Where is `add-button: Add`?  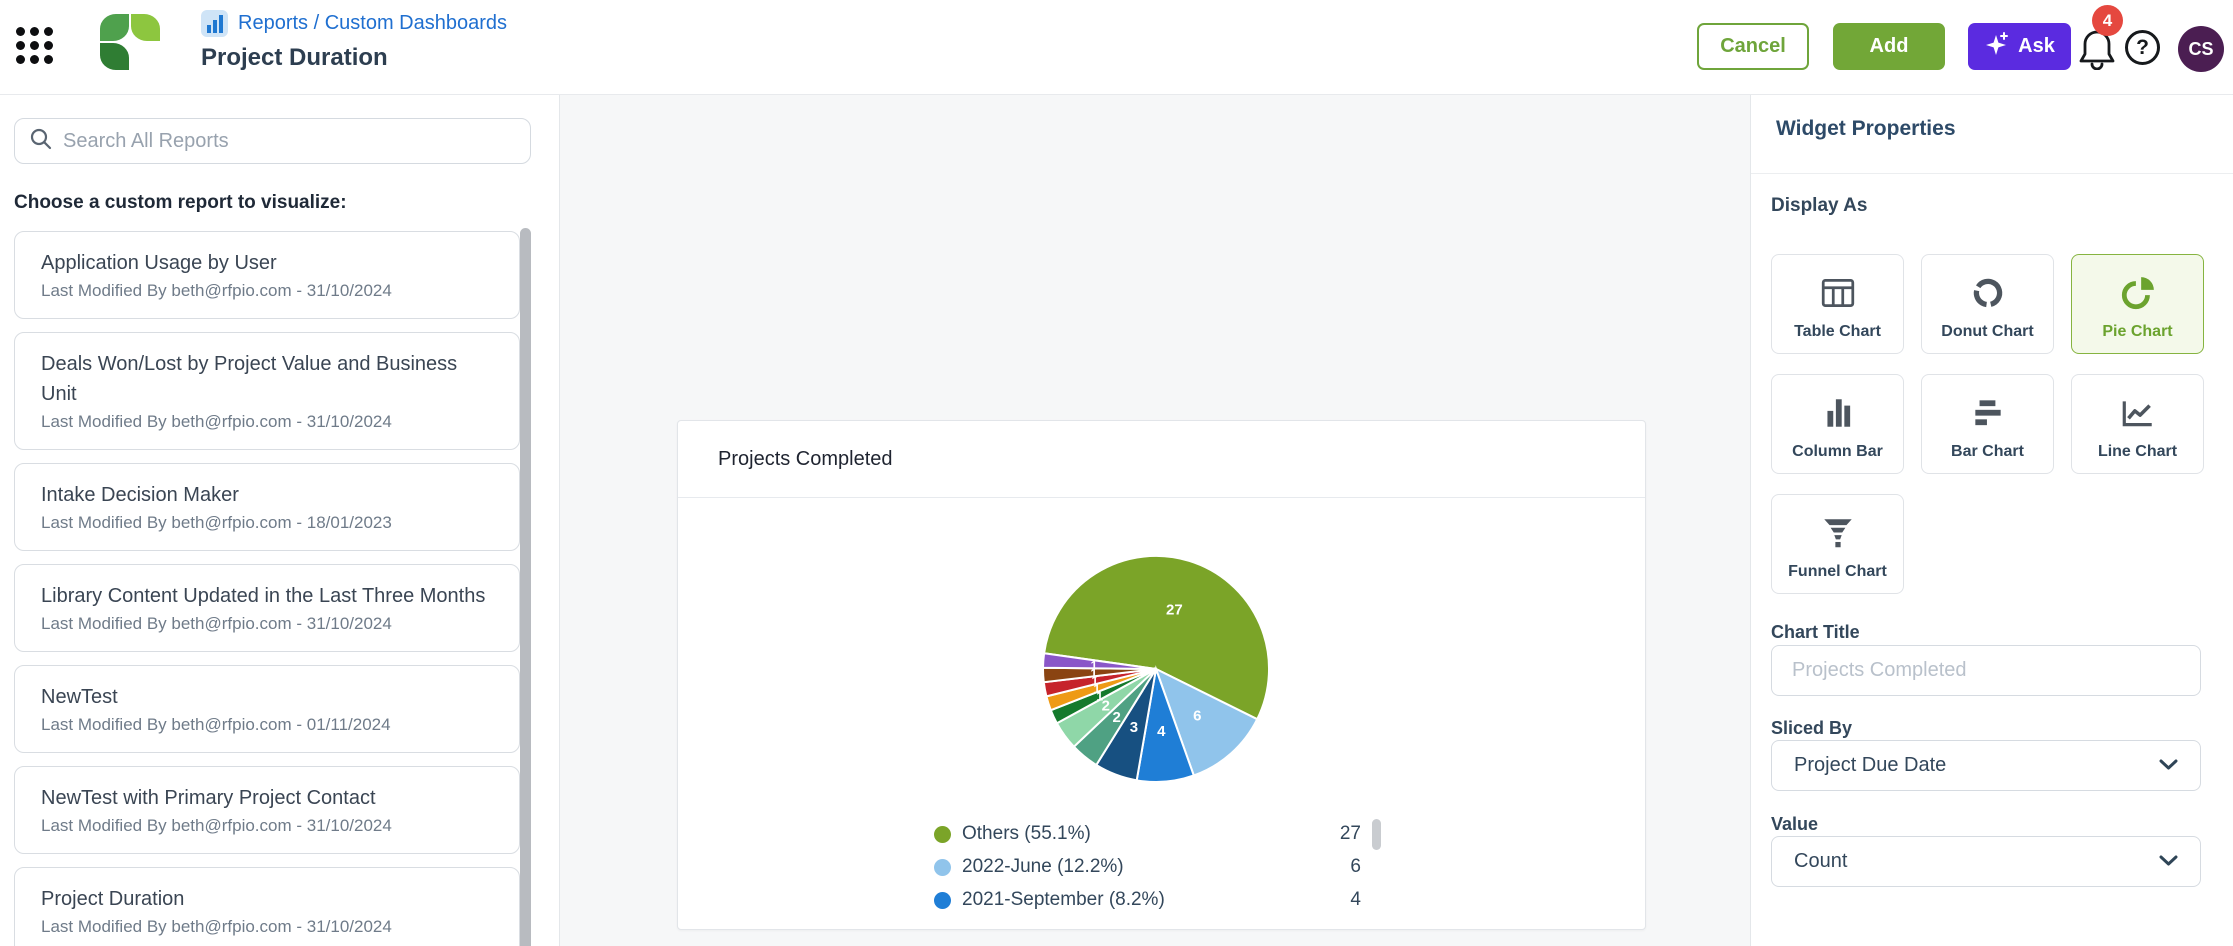
add-button: Add is located at coordinates (1889, 46).